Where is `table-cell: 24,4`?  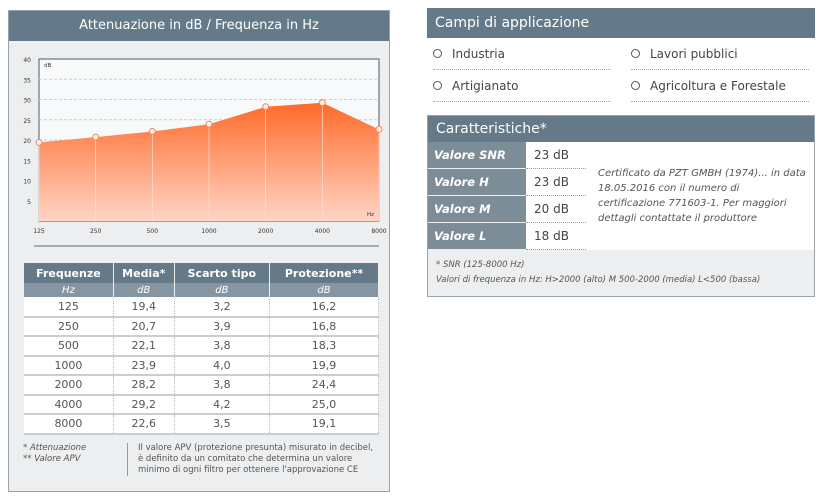 table-cell: 24,4 is located at coordinates (324, 385).